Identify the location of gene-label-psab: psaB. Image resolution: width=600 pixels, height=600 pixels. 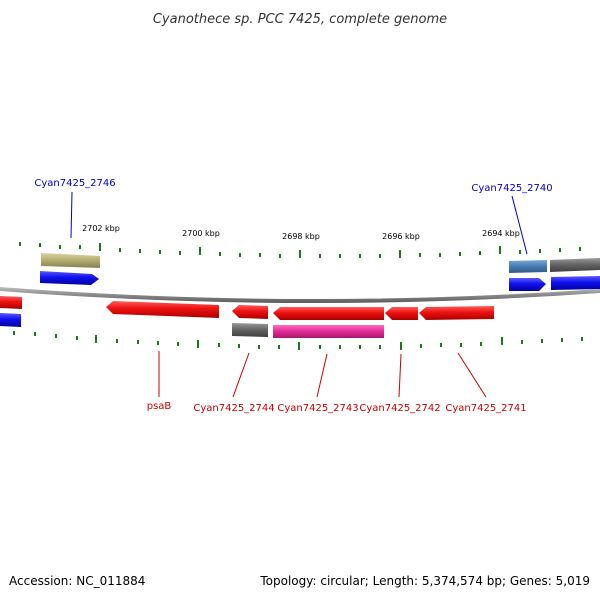
(159, 406).